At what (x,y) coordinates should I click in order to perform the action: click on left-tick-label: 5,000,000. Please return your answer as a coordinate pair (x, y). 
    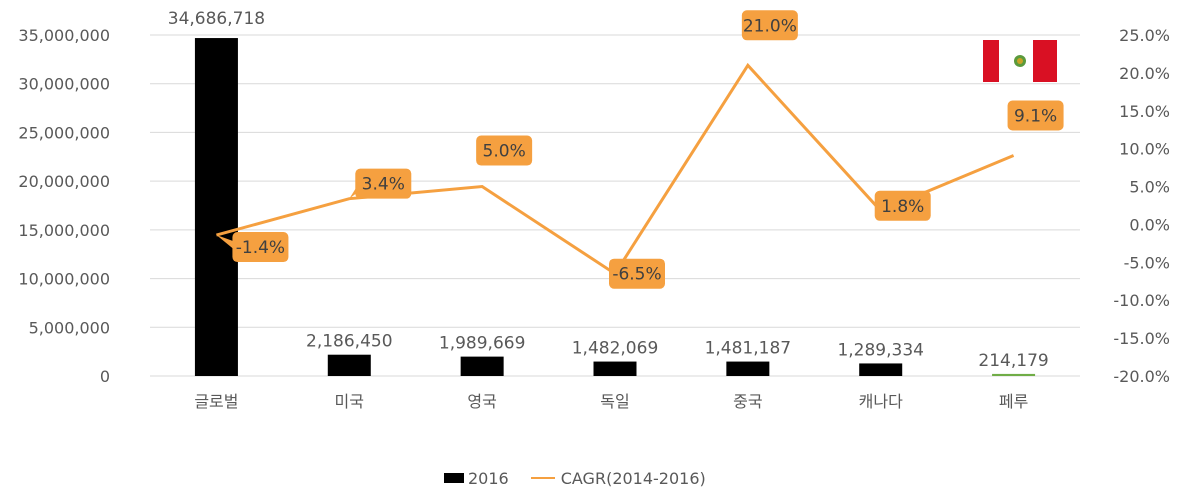
    Looking at the image, I should click on (69, 327).